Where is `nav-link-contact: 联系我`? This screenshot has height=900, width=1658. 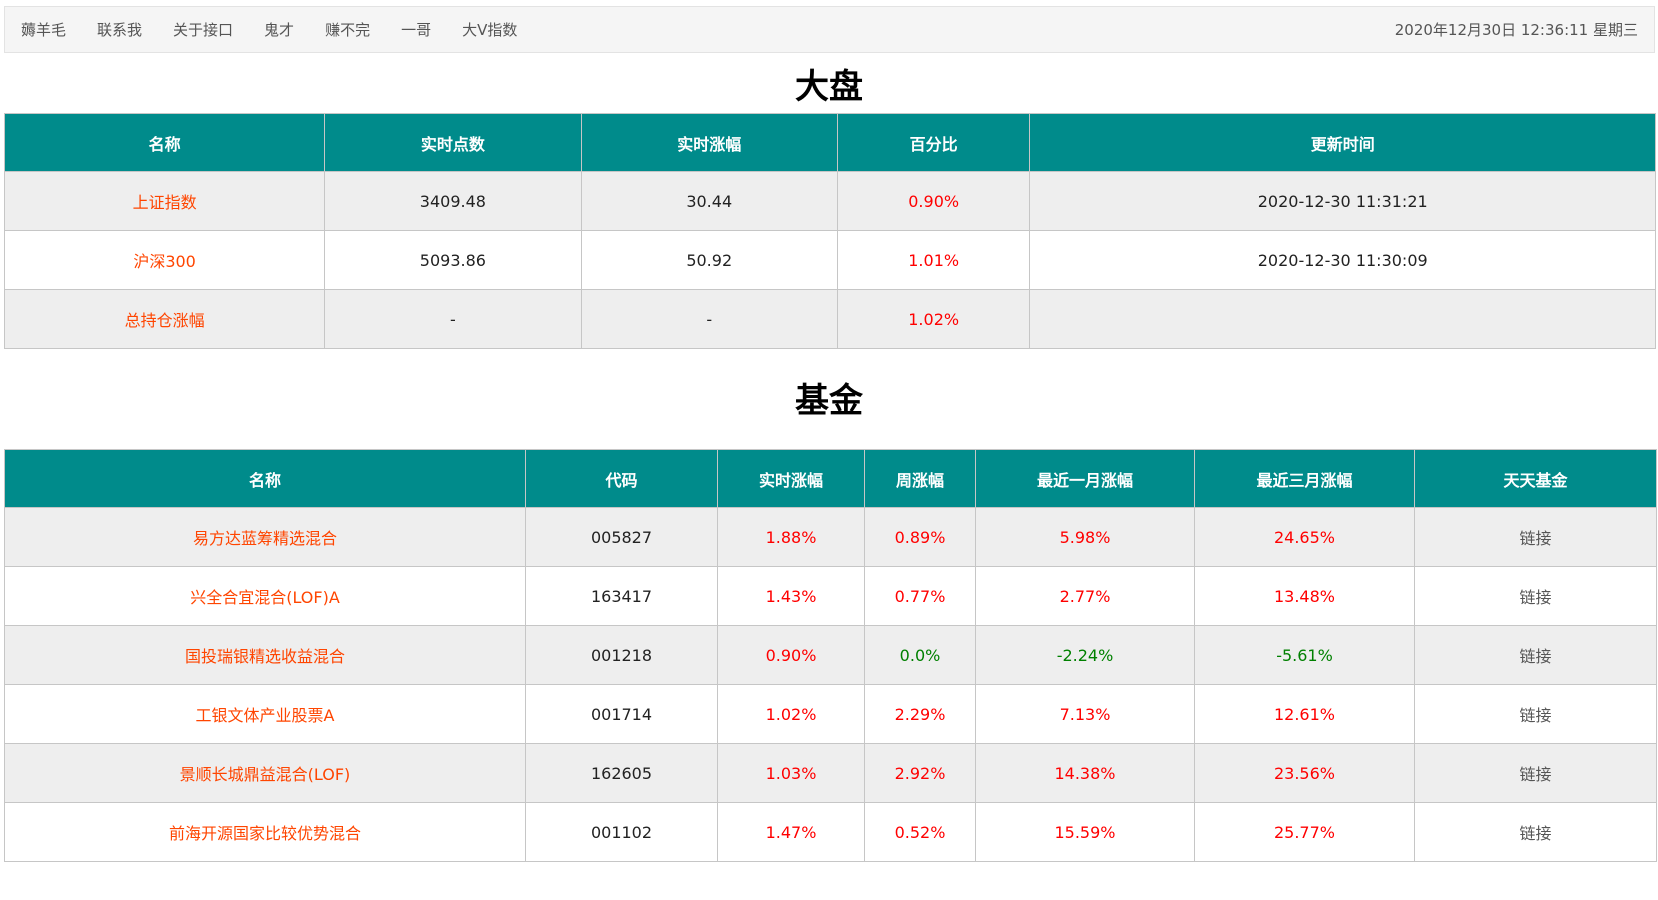
nav-link-contact: 联系我 is located at coordinates (120, 30).